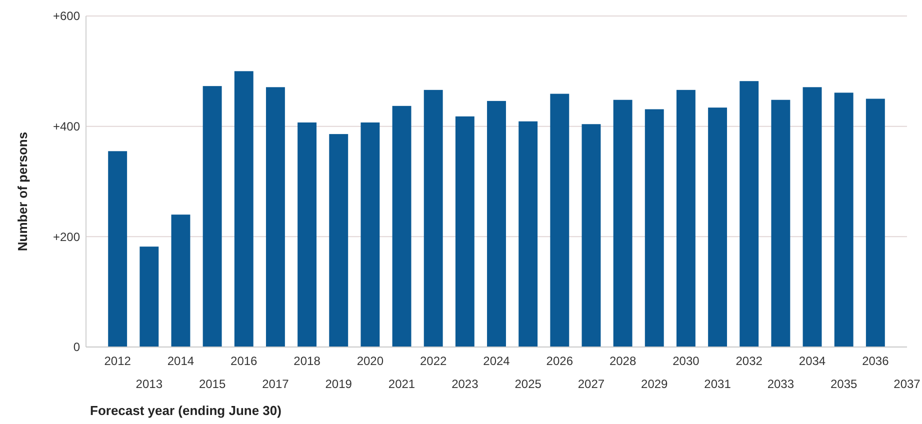 This screenshot has width=922, height=424. Describe the element at coordinates (591, 384) in the screenshot. I see `x-tick-label: 2027` at that location.